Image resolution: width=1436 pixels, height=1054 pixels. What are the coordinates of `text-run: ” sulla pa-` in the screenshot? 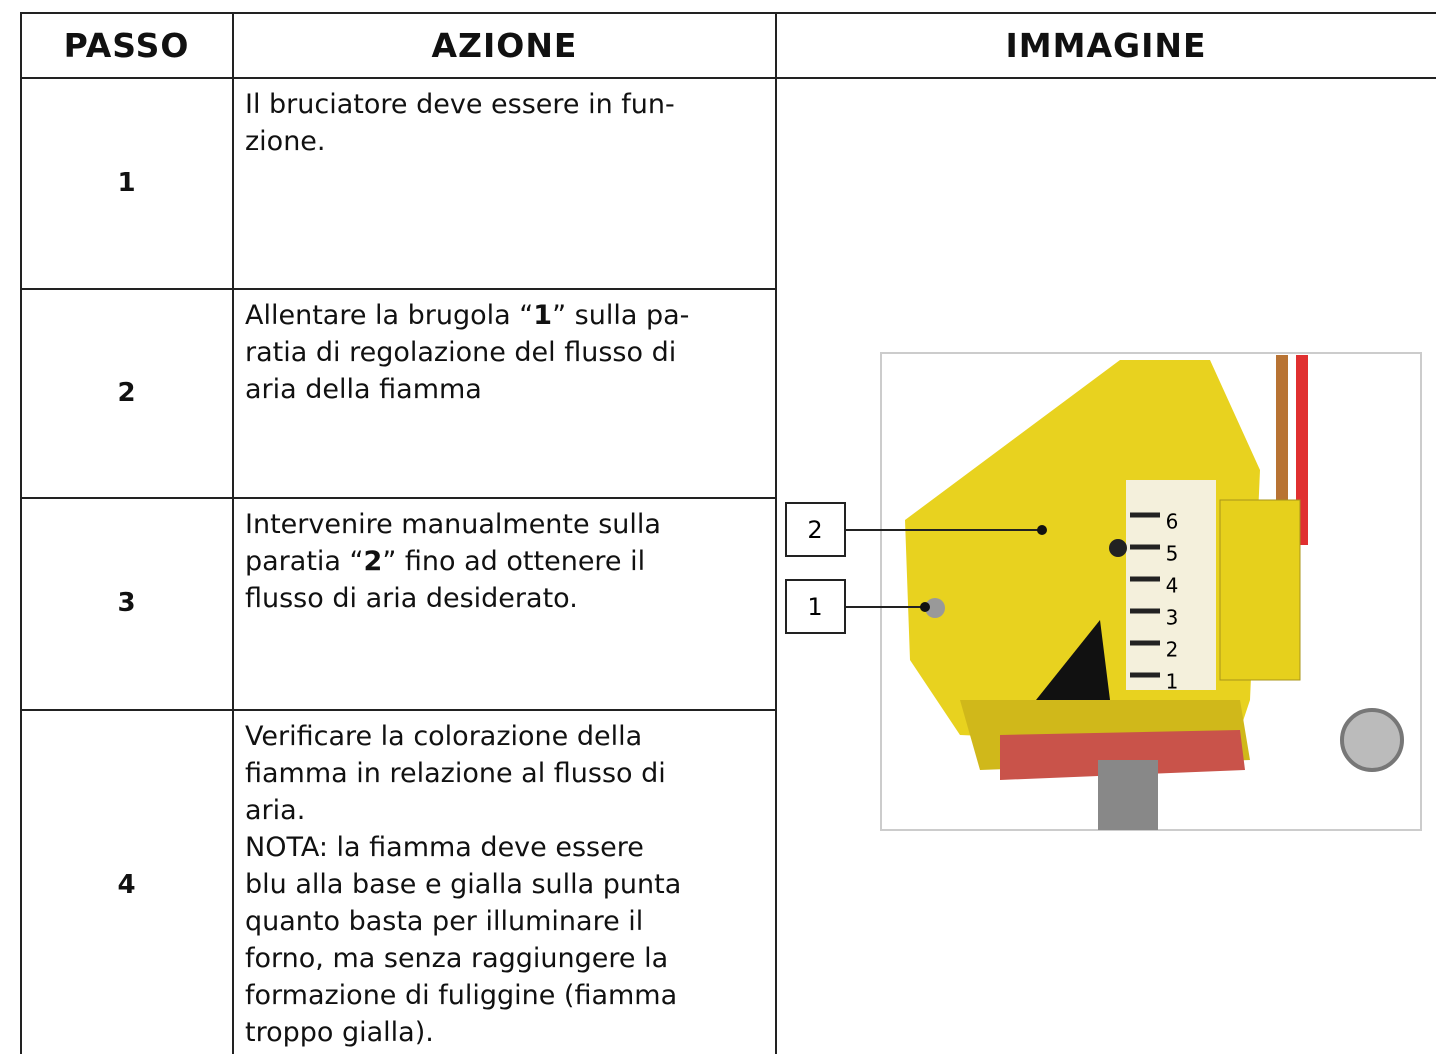 It's located at (621, 315).